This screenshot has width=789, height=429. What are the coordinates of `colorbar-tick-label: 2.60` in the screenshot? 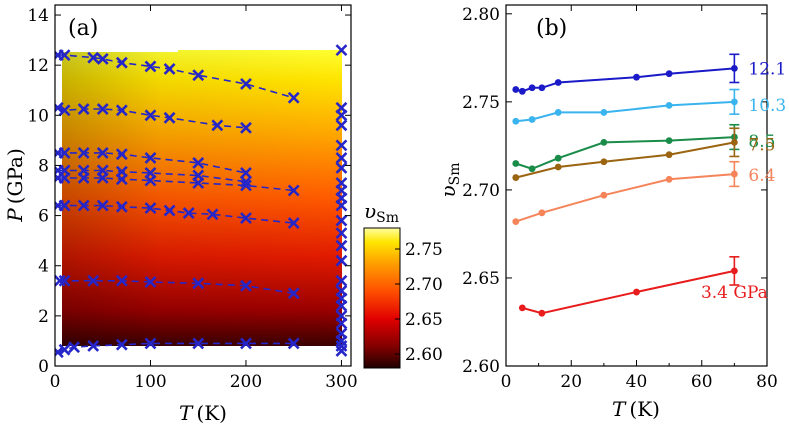 It's located at (424, 355).